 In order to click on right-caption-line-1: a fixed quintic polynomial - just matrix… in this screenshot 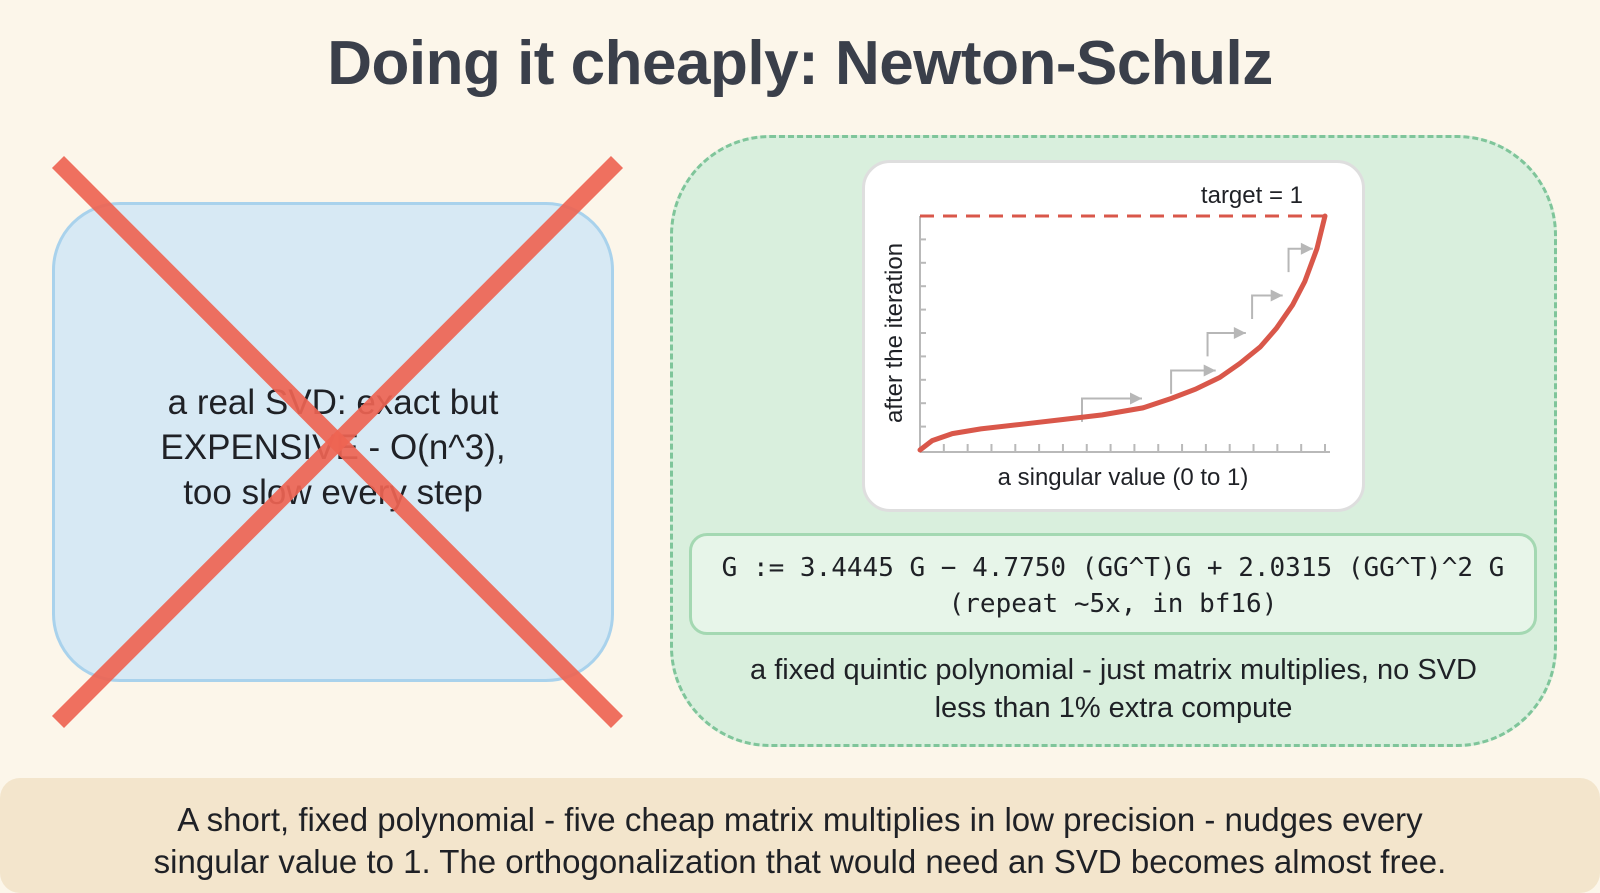, I will do `click(1113, 670)`.